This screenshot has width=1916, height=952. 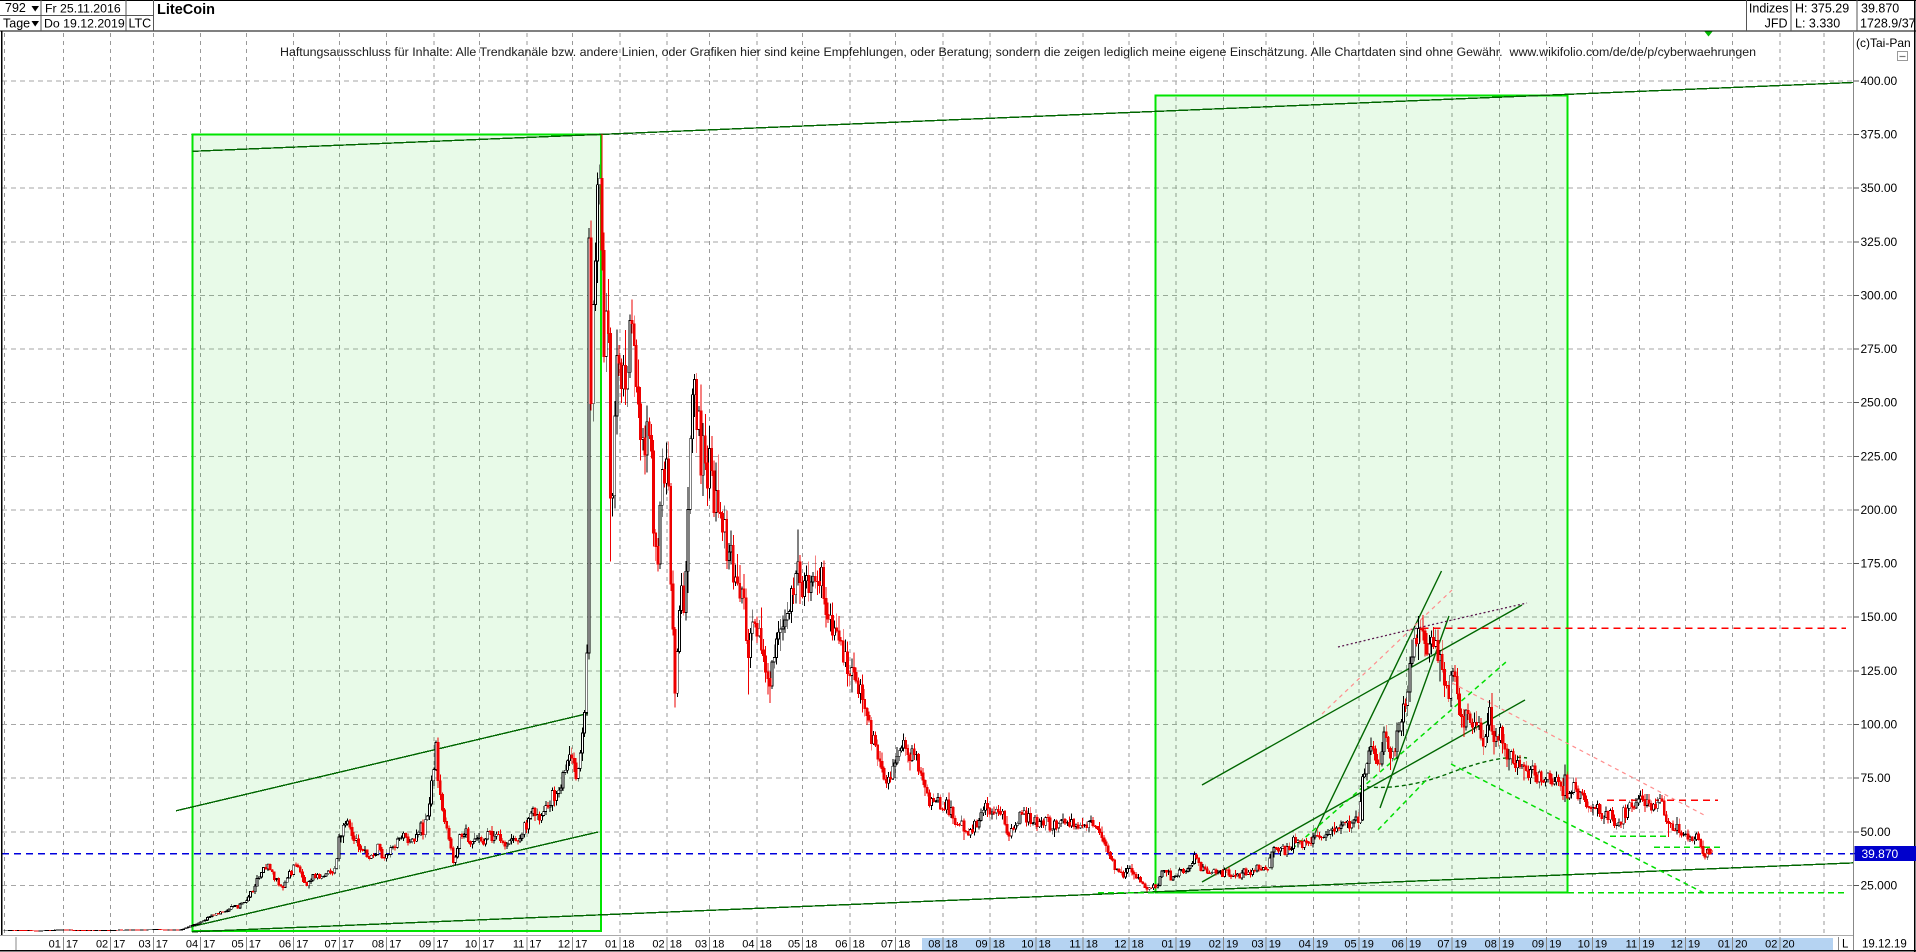 I want to click on svg-text: 350.00, so click(x=1879, y=188).